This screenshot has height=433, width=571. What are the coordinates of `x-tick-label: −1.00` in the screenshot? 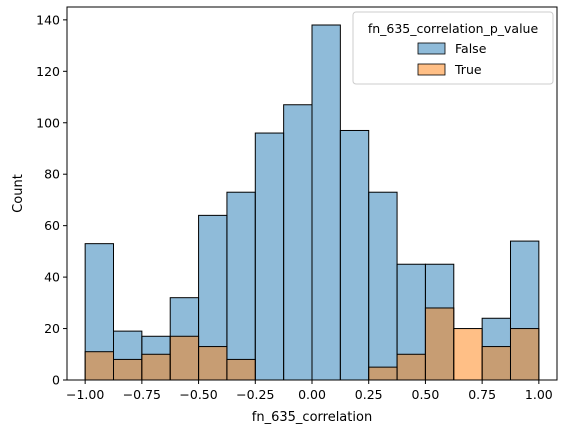 It's located at (85, 394).